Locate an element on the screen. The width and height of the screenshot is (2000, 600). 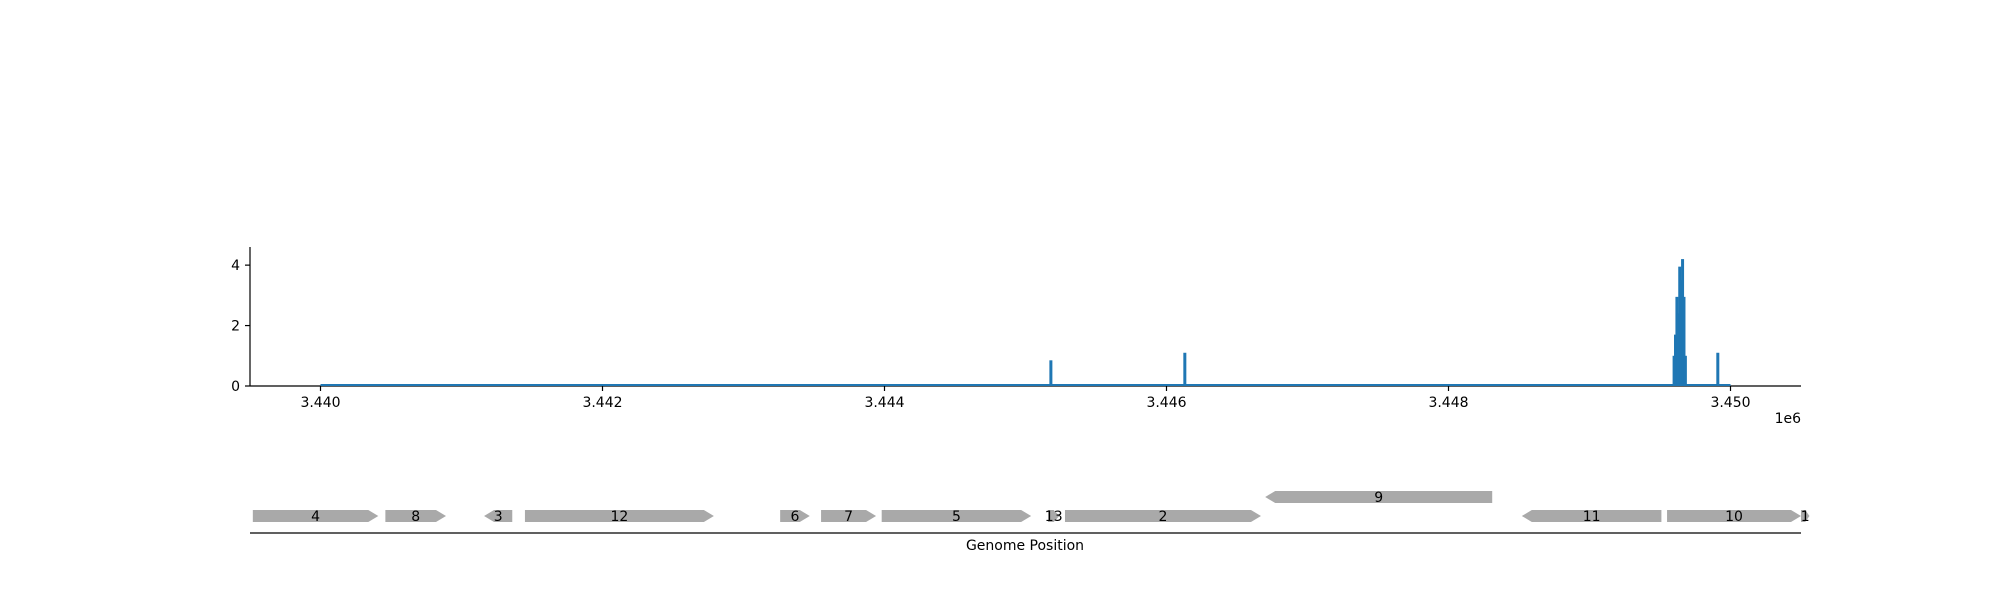
gene-label-4: 4 is located at coordinates (315, 517).